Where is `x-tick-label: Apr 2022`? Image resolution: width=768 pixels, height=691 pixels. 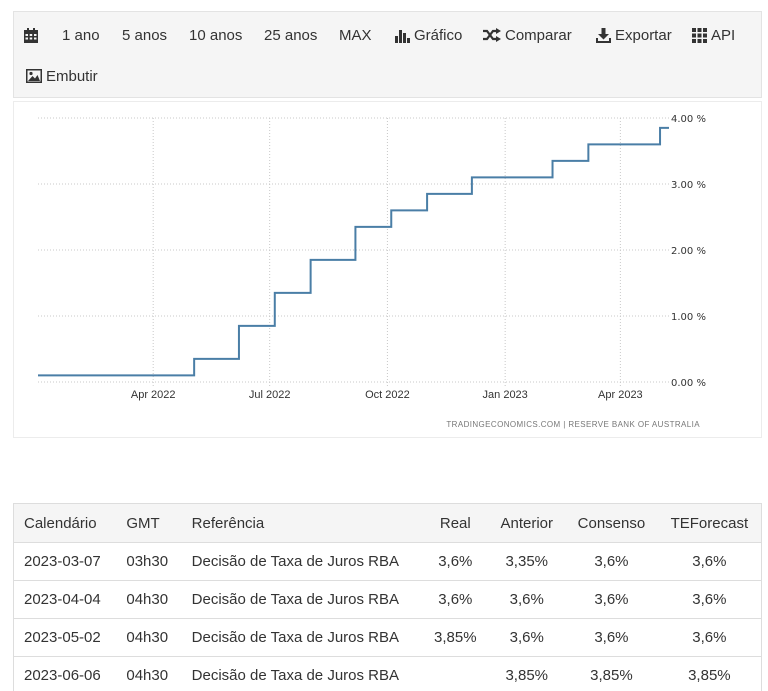 x-tick-label: Apr 2022 is located at coordinates (153, 395).